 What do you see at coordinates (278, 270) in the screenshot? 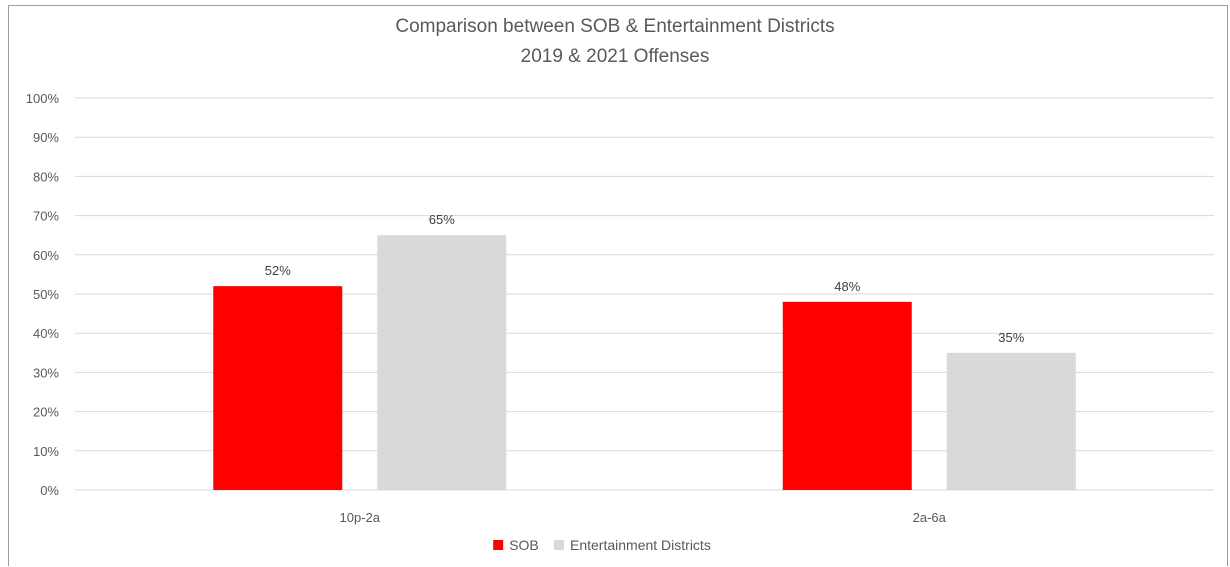
I see `data-label: 52%` at bounding box center [278, 270].